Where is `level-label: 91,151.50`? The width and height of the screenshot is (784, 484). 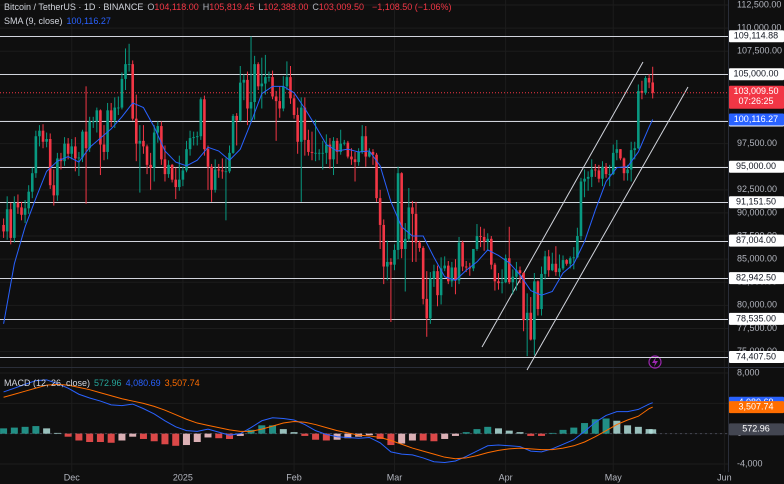
level-label: 91,151.50 is located at coordinates (756, 202).